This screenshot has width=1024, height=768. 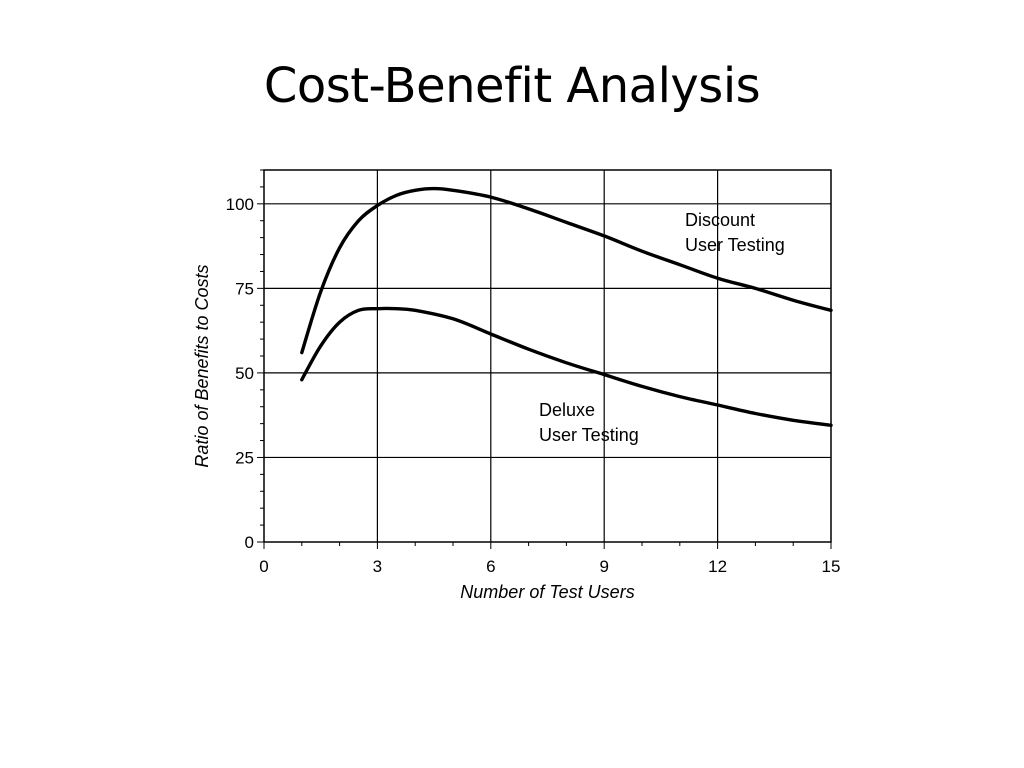 What do you see at coordinates (549, 566) in the screenshot?
I see `x-tick-labels: 0 3 6 9 12 15` at bounding box center [549, 566].